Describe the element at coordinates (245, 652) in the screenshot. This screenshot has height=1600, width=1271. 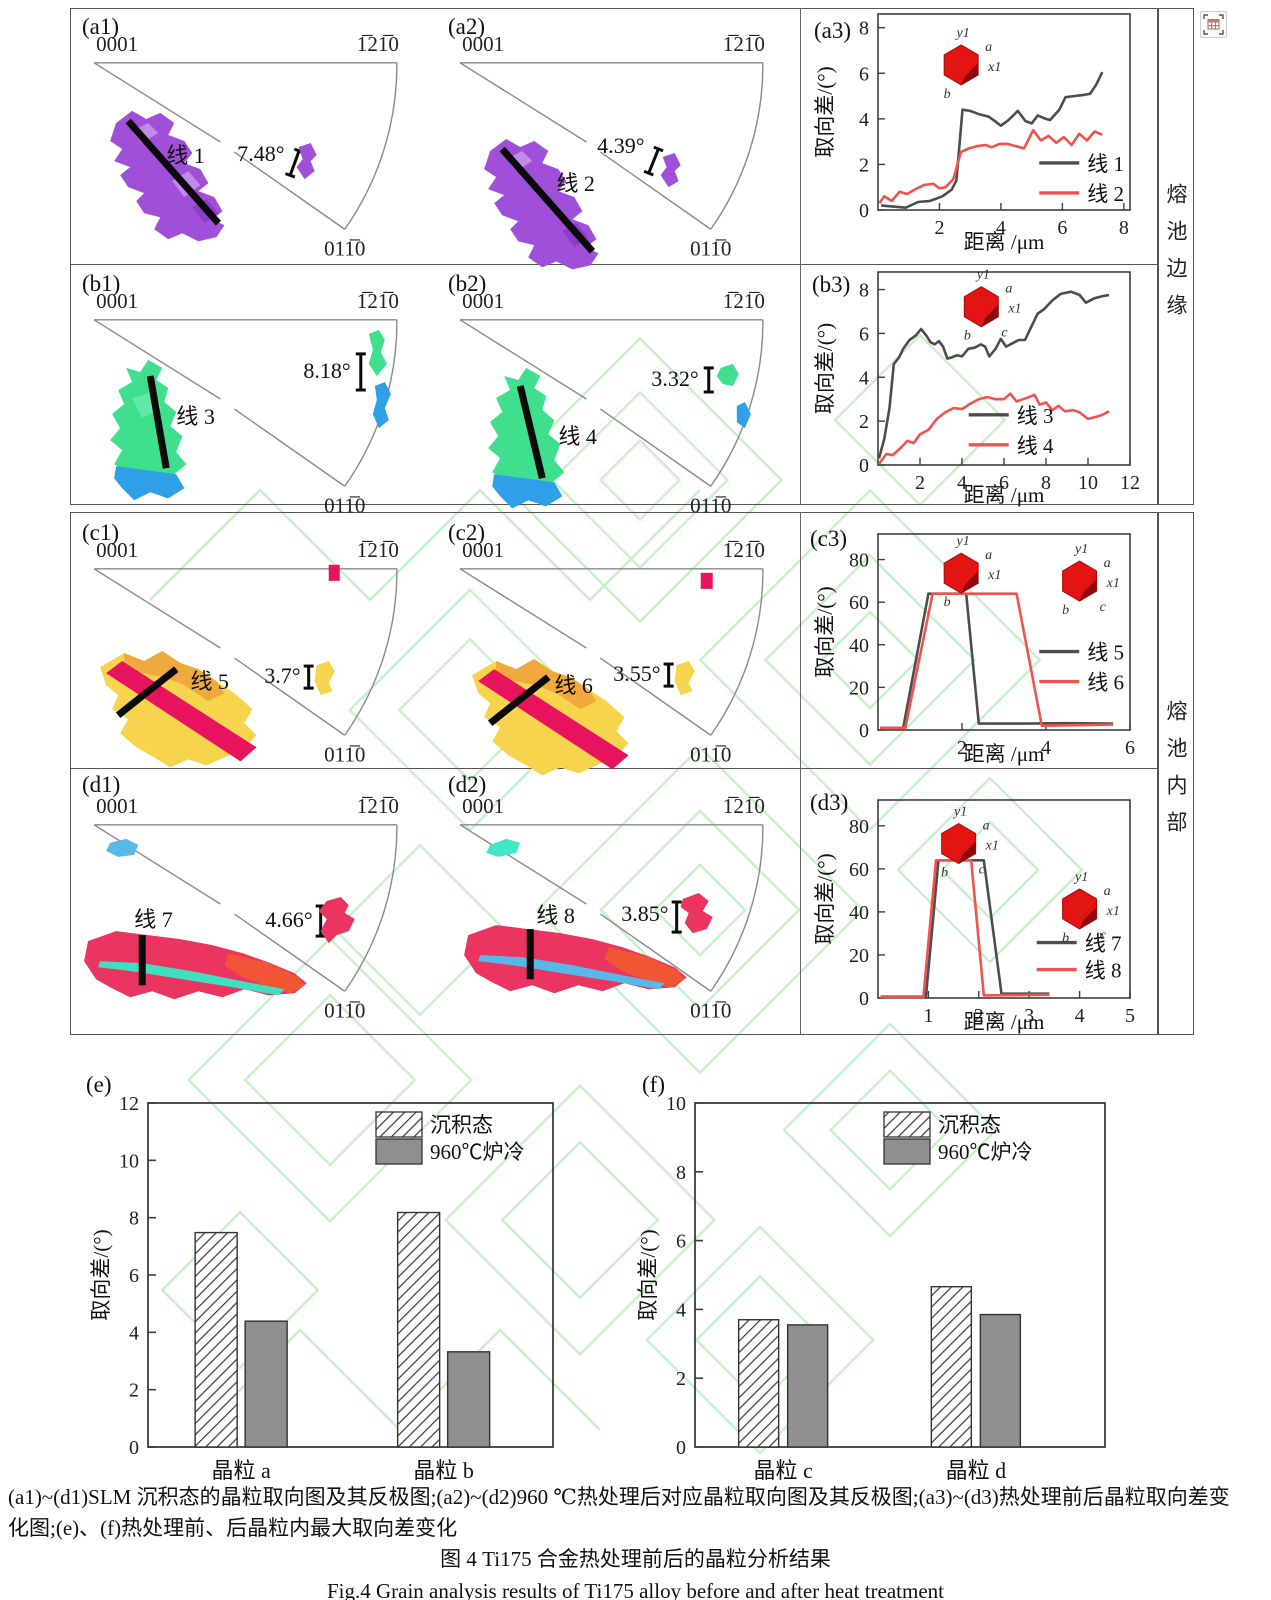
I see `ipf-sector` at that location.